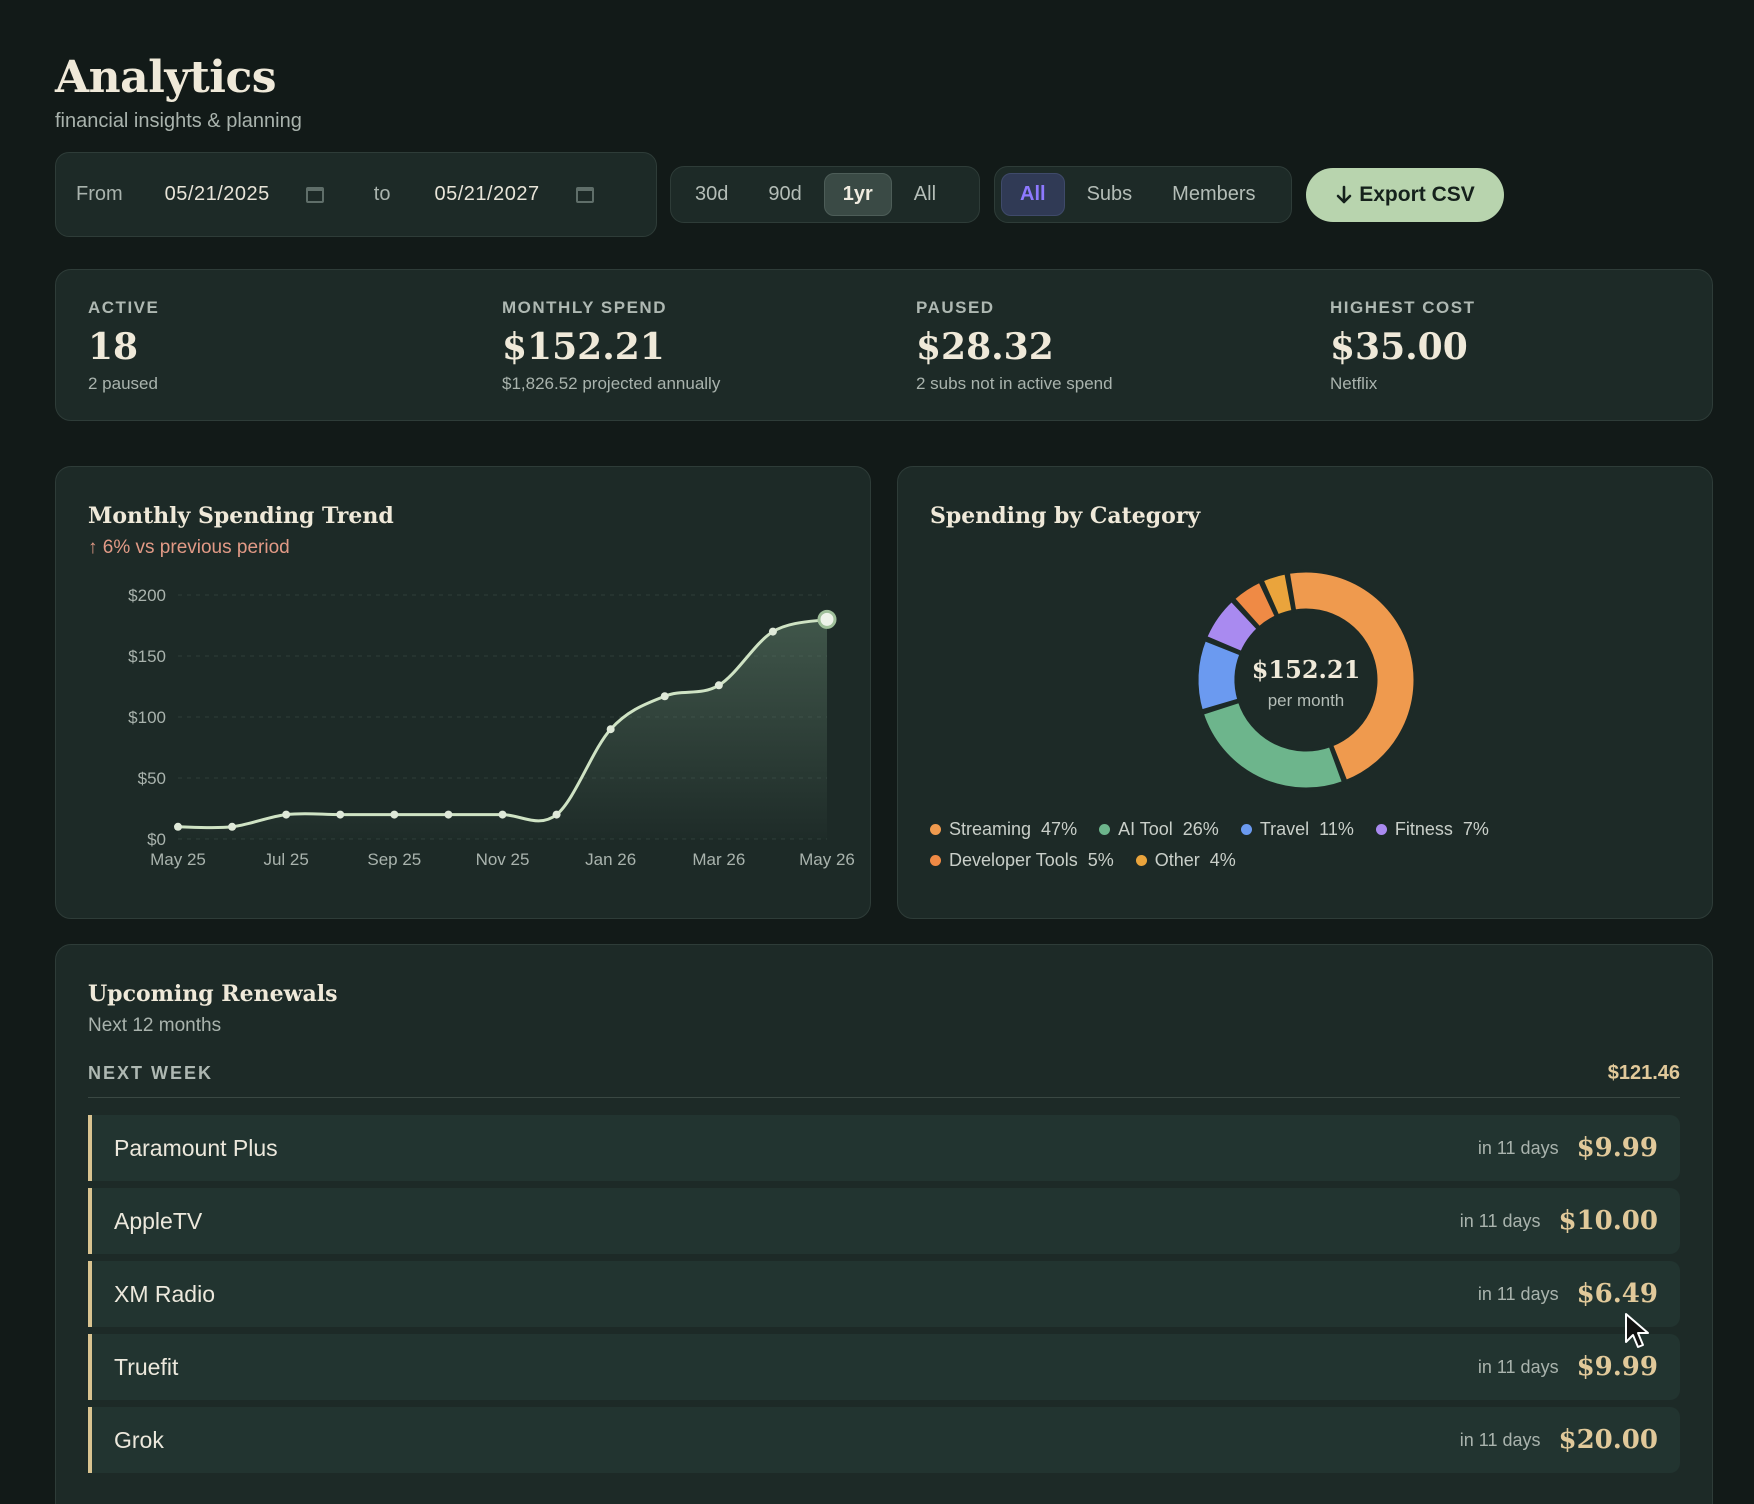 Image resolution: width=1754 pixels, height=1504 pixels. What do you see at coordinates (178, 859) in the screenshot?
I see `x-tick-label: May 25` at bounding box center [178, 859].